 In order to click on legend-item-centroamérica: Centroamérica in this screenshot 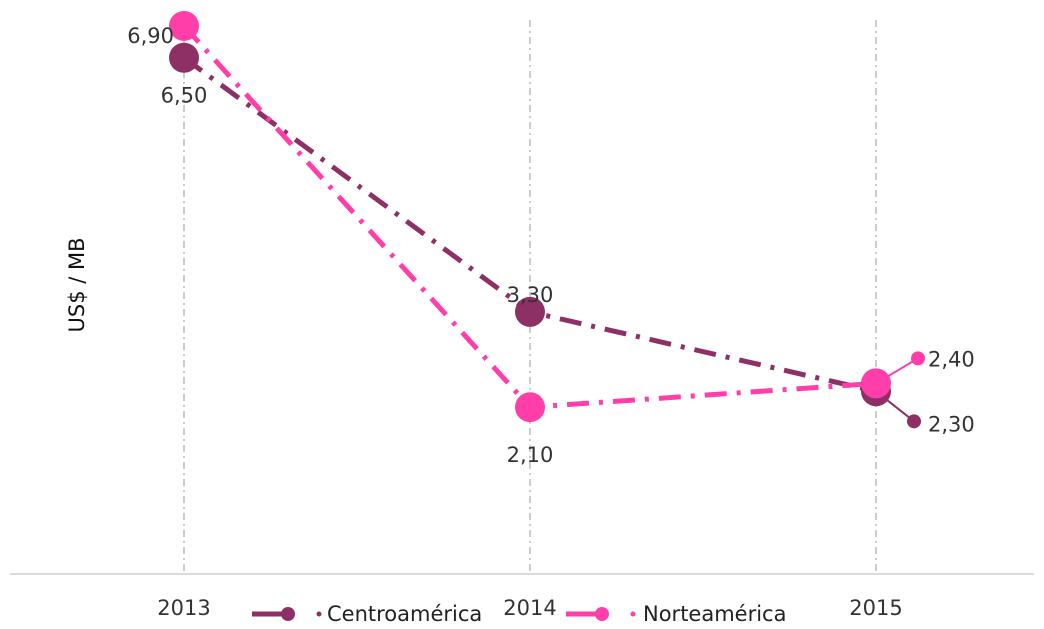, I will do `click(367, 614)`.